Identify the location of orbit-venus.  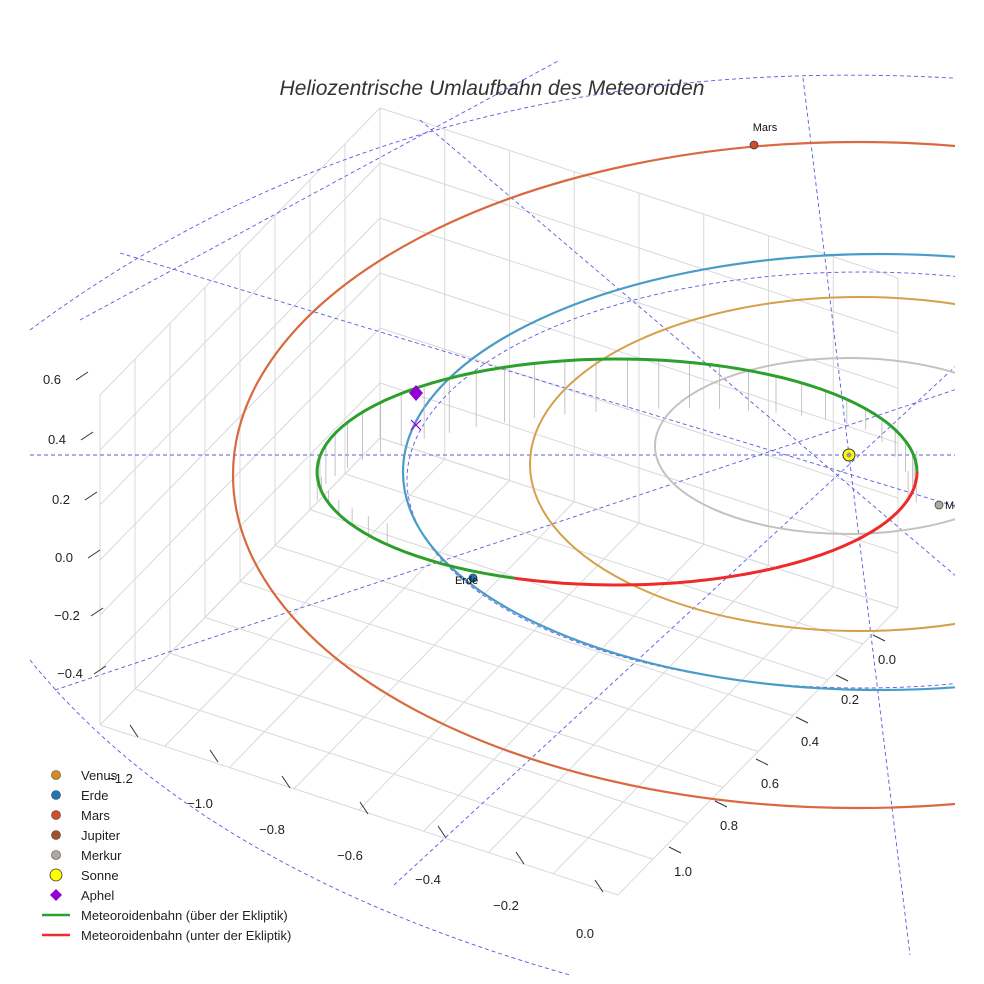
(742, 464).